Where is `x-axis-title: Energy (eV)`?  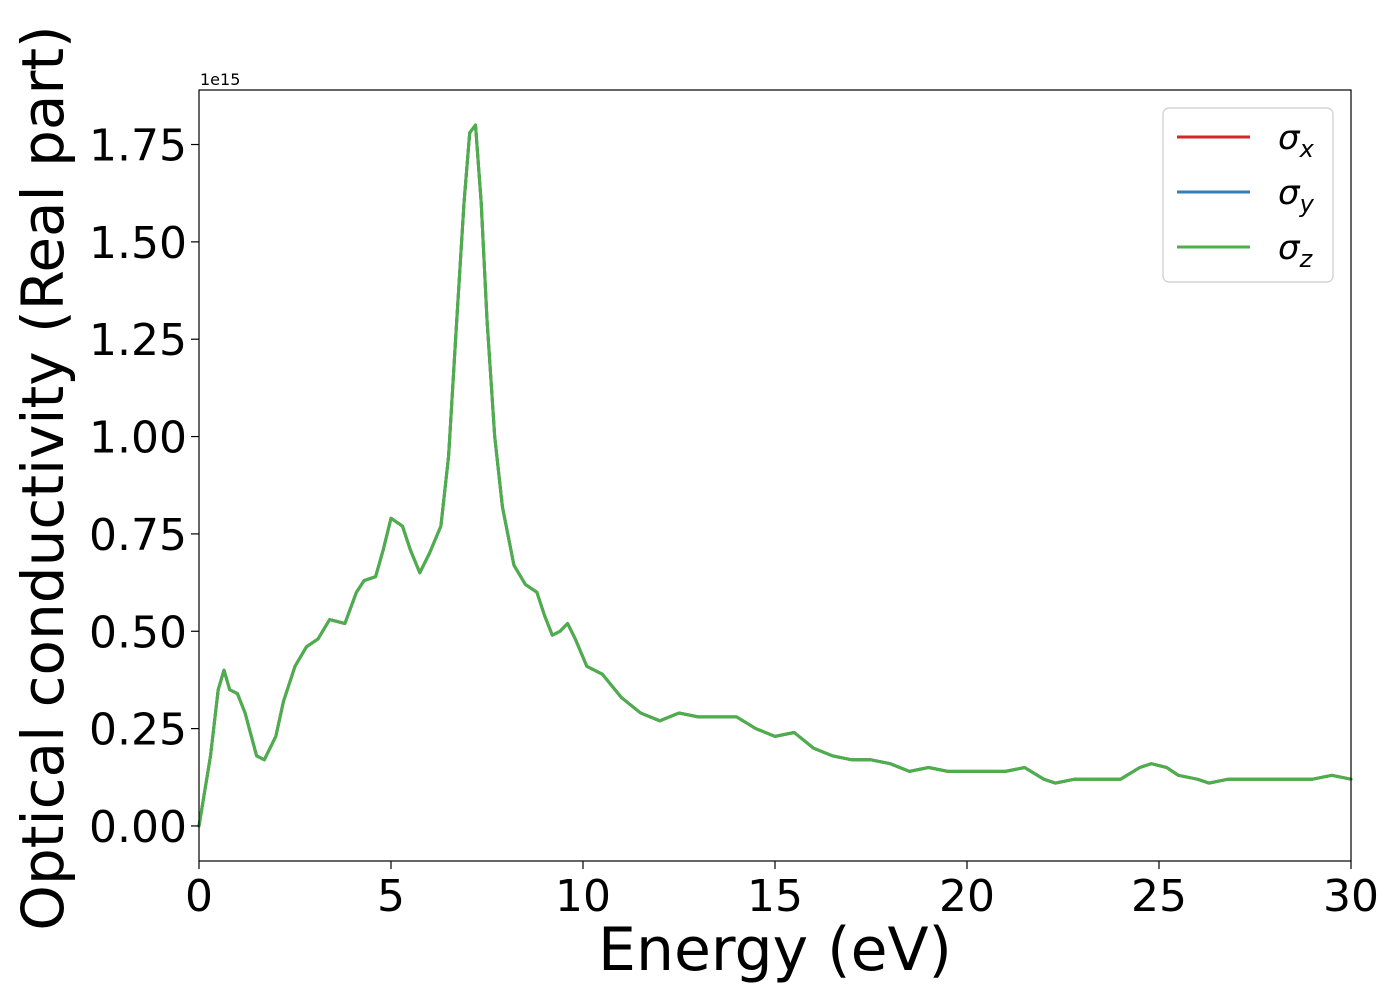
x-axis-title: Energy (eV) is located at coordinates (775, 950).